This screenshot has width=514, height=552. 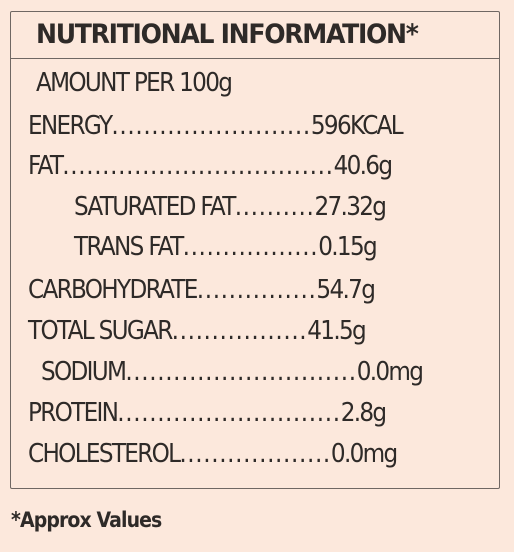 What do you see at coordinates (350, 207) in the screenshot?
I see `nutrient-value: 27.32g` at bounding box center [350, 207].